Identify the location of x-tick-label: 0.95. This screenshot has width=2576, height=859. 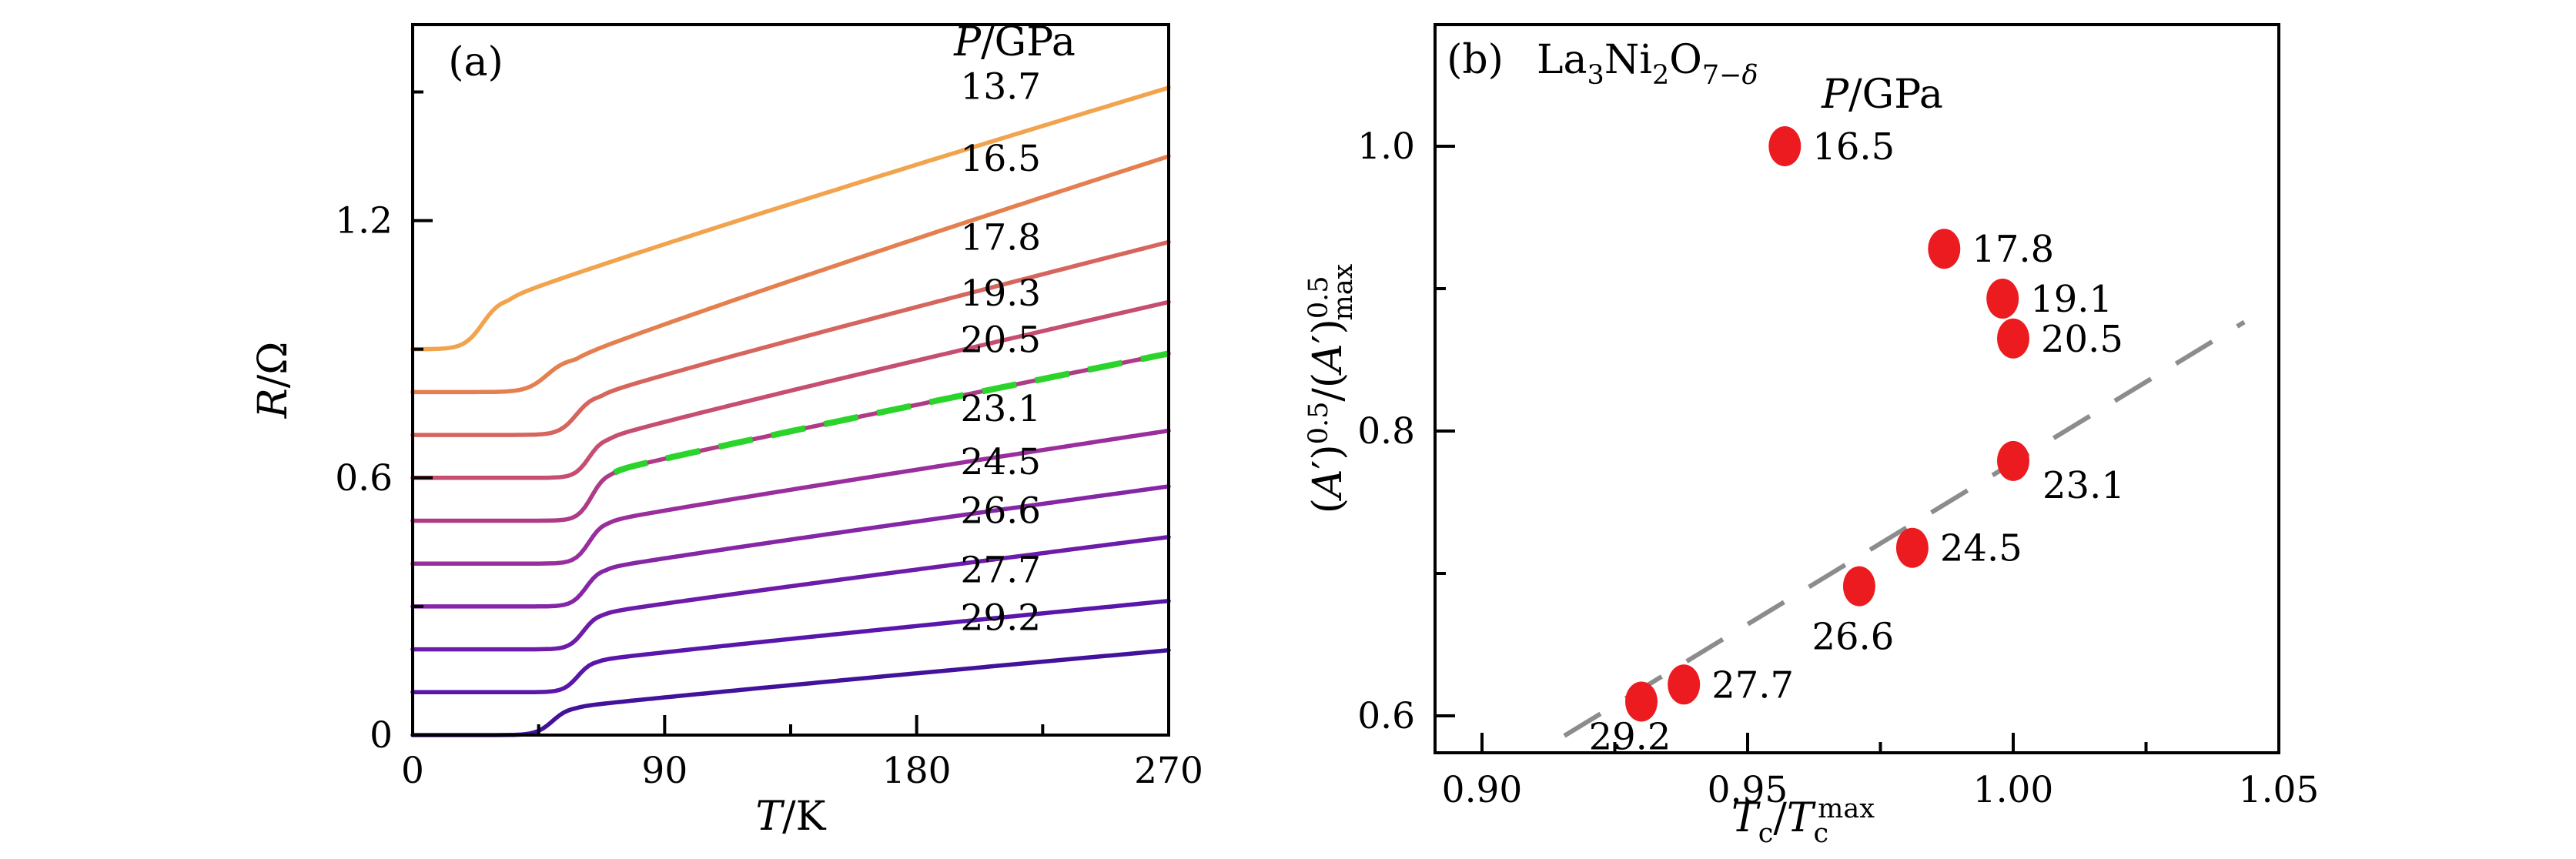
(1748, 790).